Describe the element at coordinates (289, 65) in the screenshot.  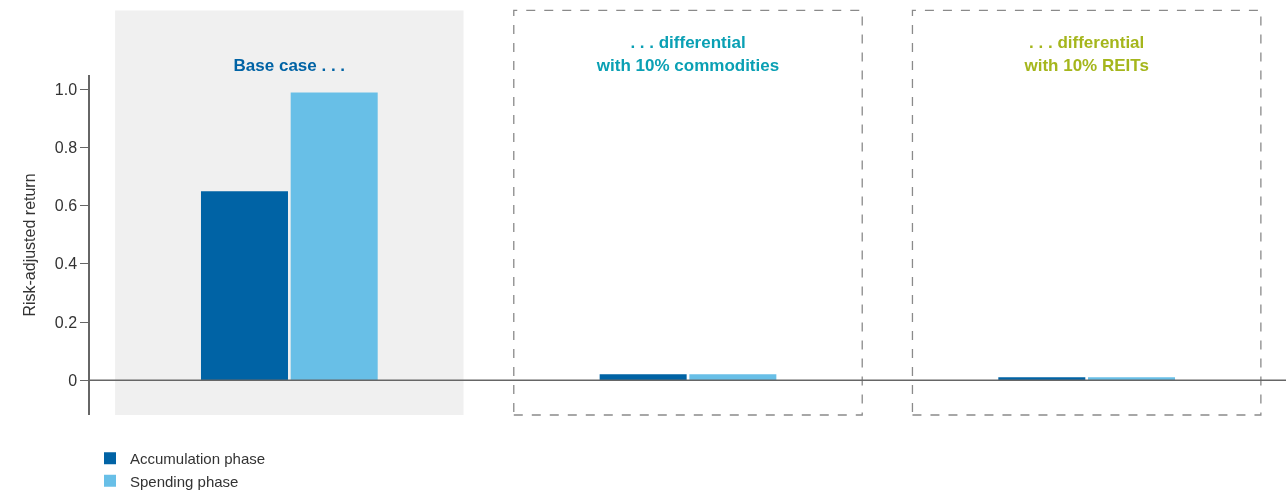
I see `x-tick-label: Base case . . .` at that location.